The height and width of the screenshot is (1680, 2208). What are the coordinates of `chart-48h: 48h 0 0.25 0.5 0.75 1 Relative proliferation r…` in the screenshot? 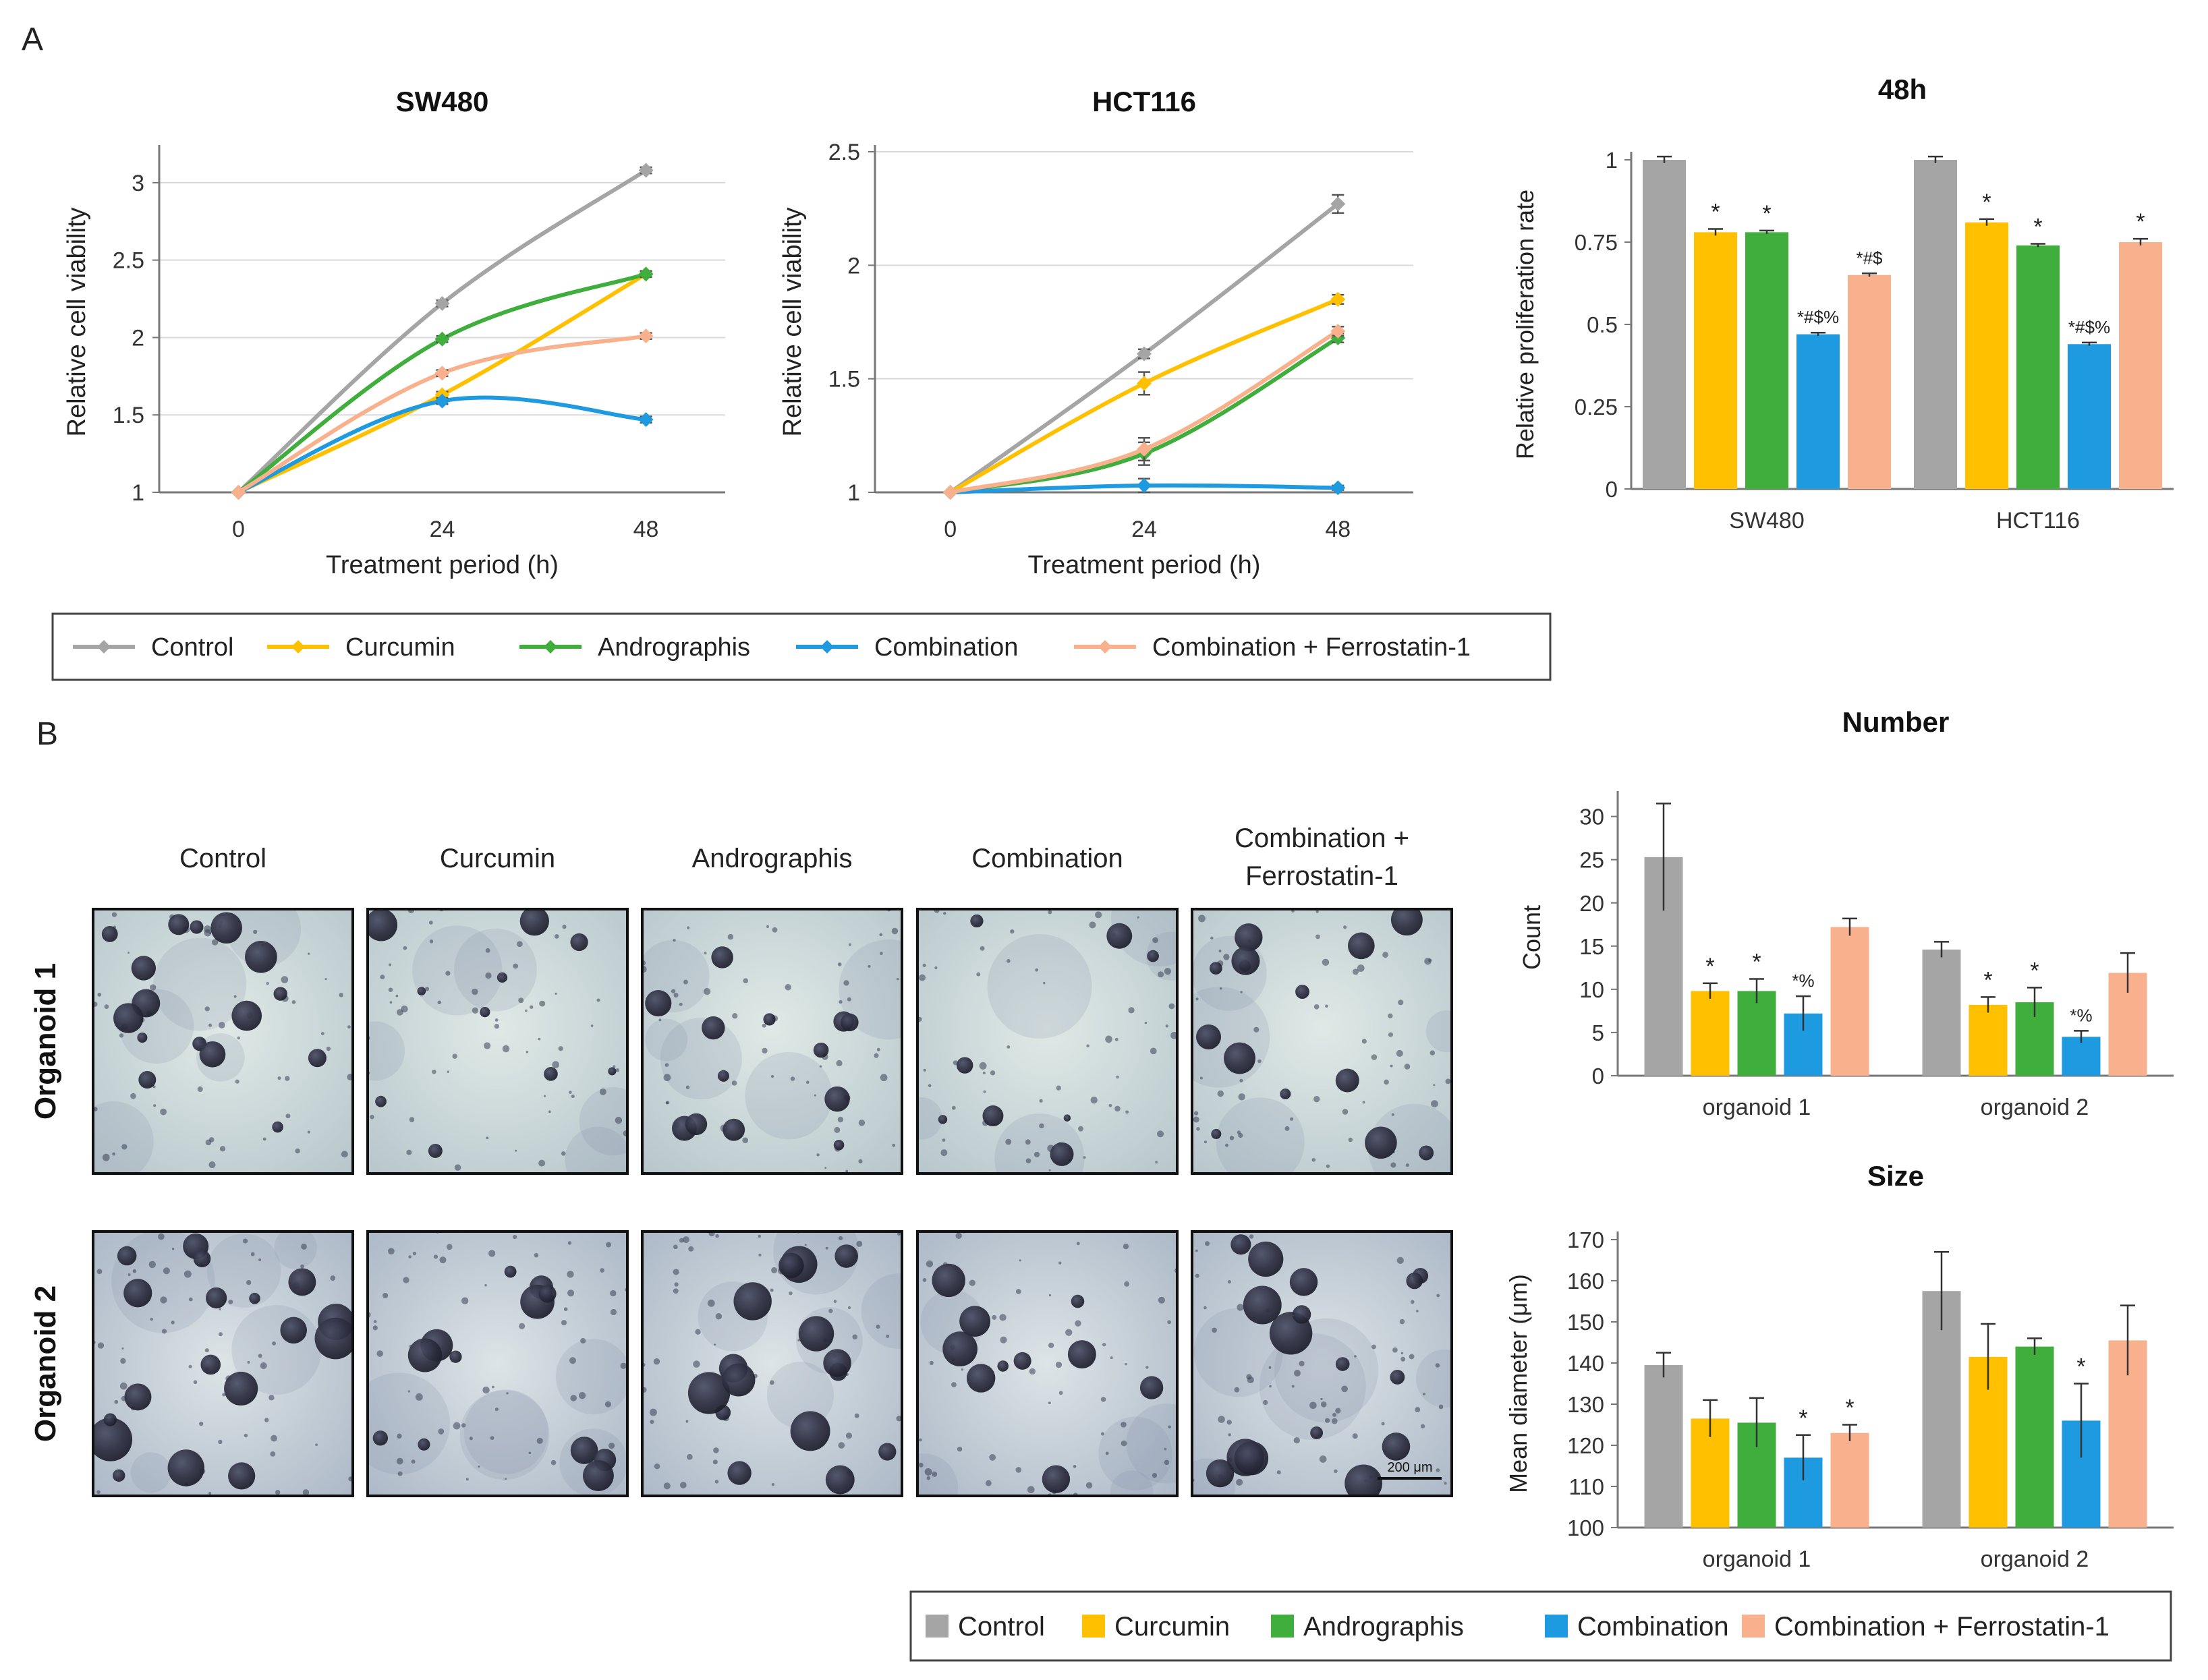 It's located at (1842, 303).